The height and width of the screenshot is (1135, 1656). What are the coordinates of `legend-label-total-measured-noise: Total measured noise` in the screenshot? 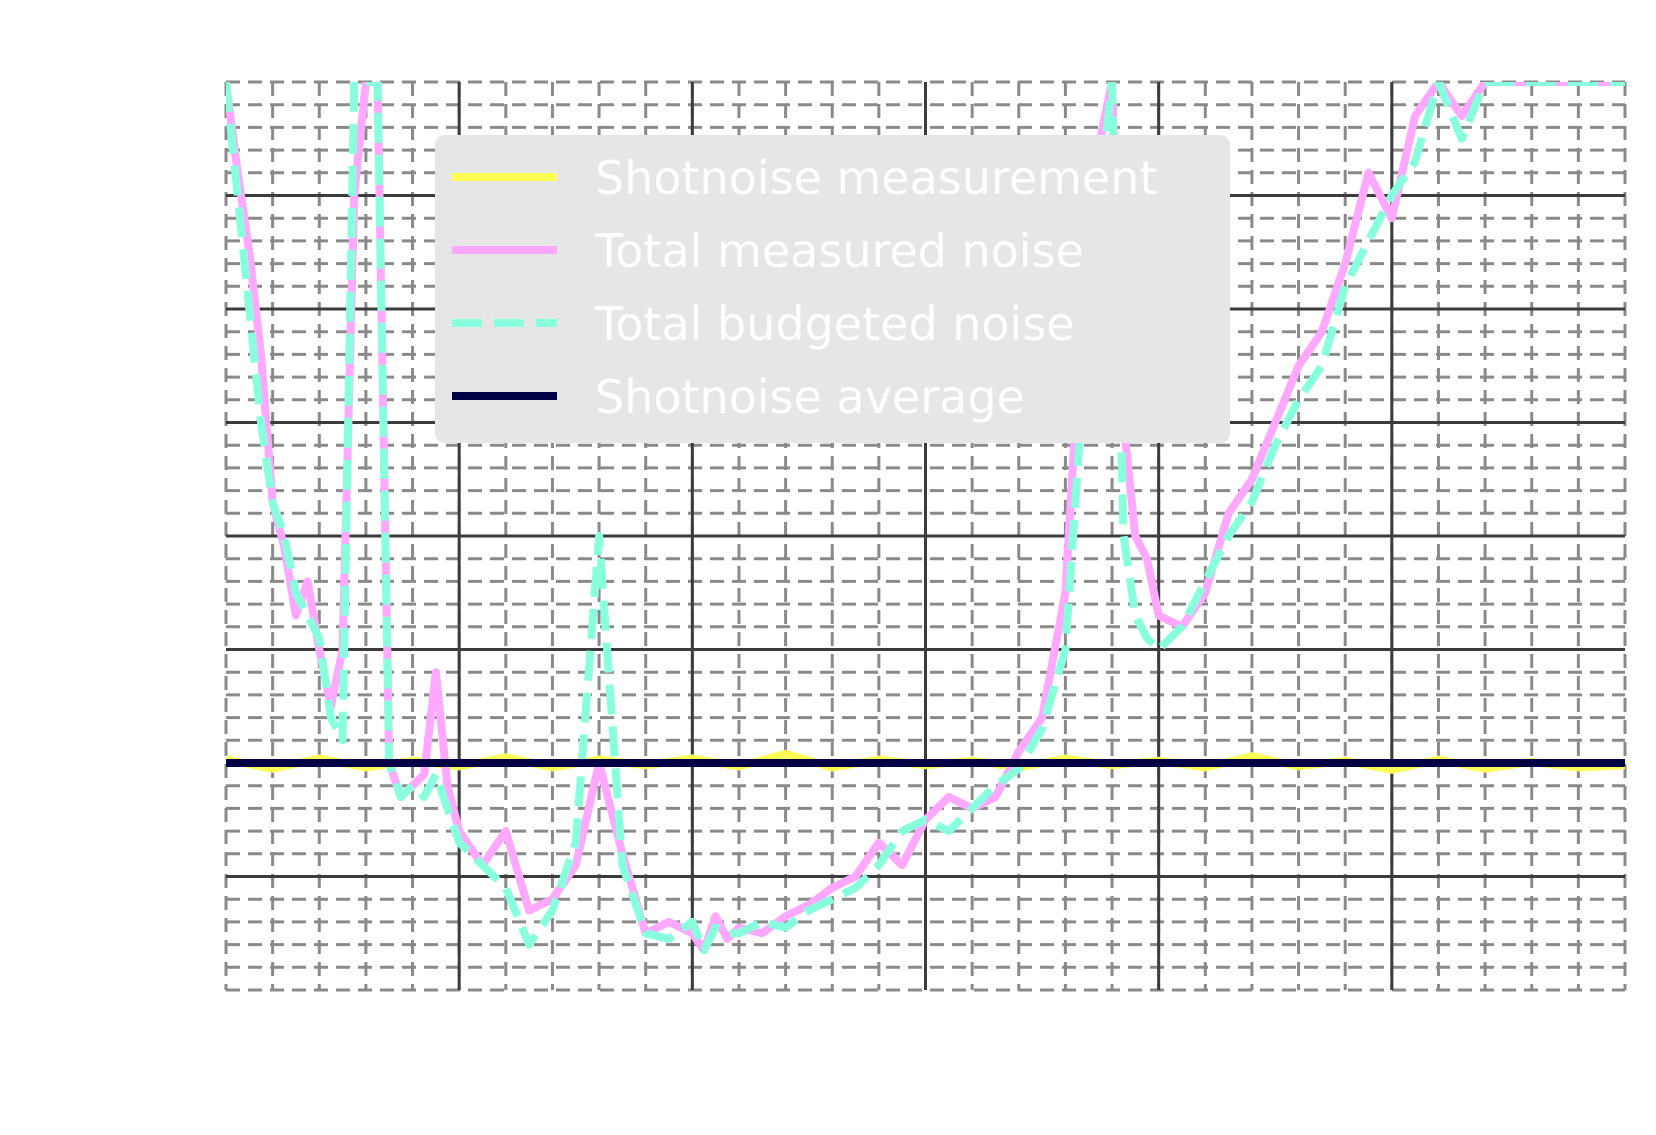 It's located at (839, 251).